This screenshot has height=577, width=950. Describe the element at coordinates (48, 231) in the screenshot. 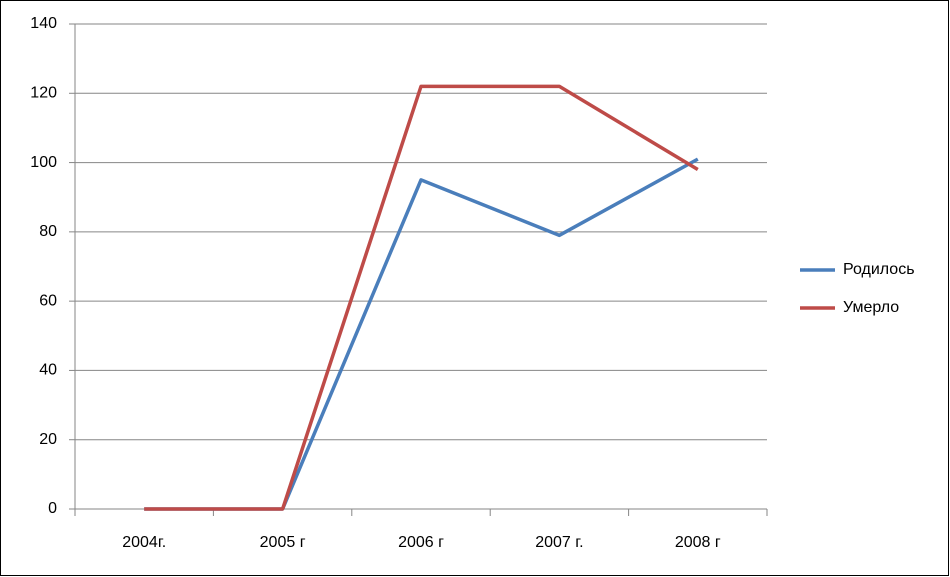

I see `y-tick-label: 80` at that location.